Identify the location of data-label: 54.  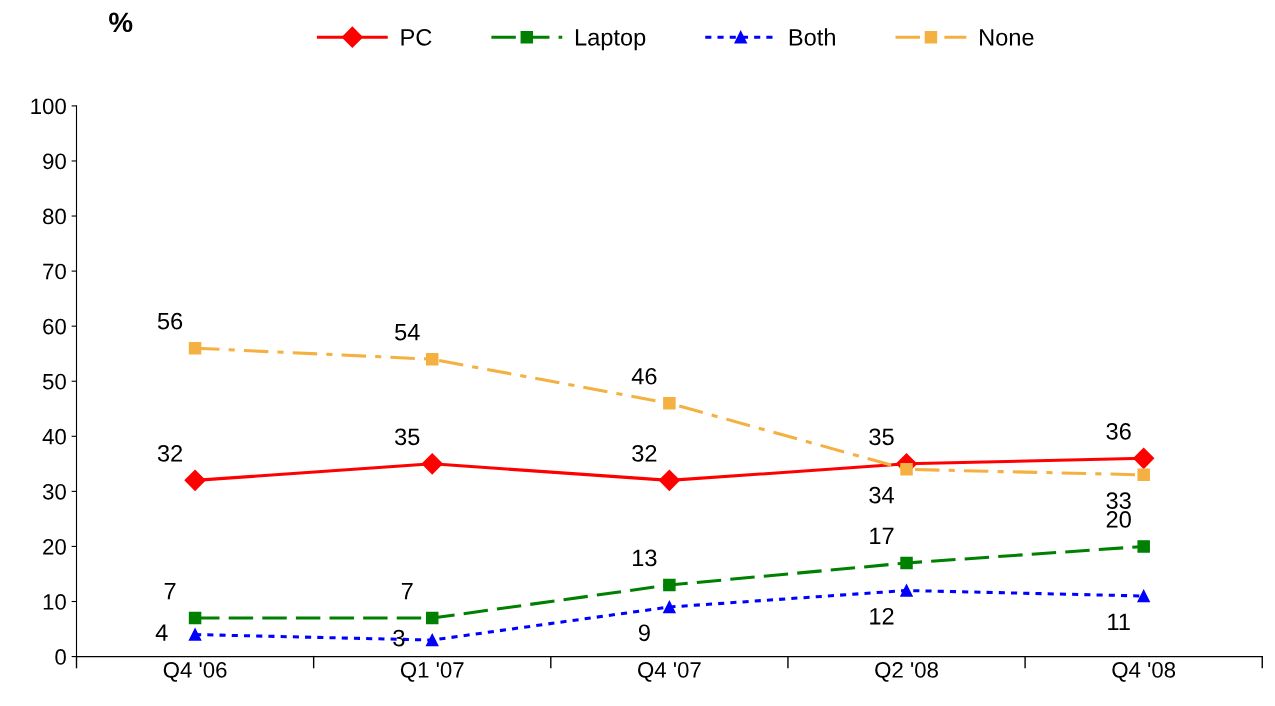
(407, 332).